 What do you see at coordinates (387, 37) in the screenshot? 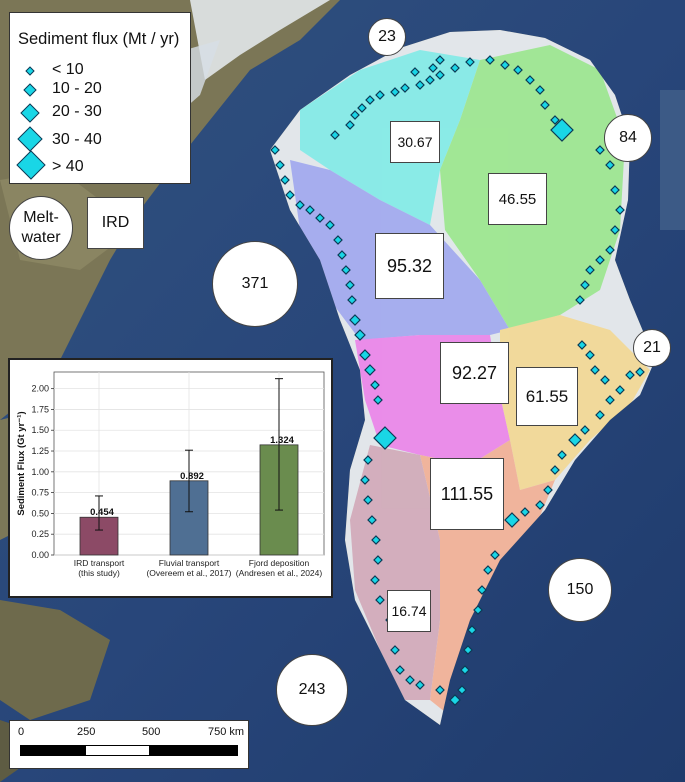
I see `meltwater-value-circle: 23` at bounding box center [387, 37].